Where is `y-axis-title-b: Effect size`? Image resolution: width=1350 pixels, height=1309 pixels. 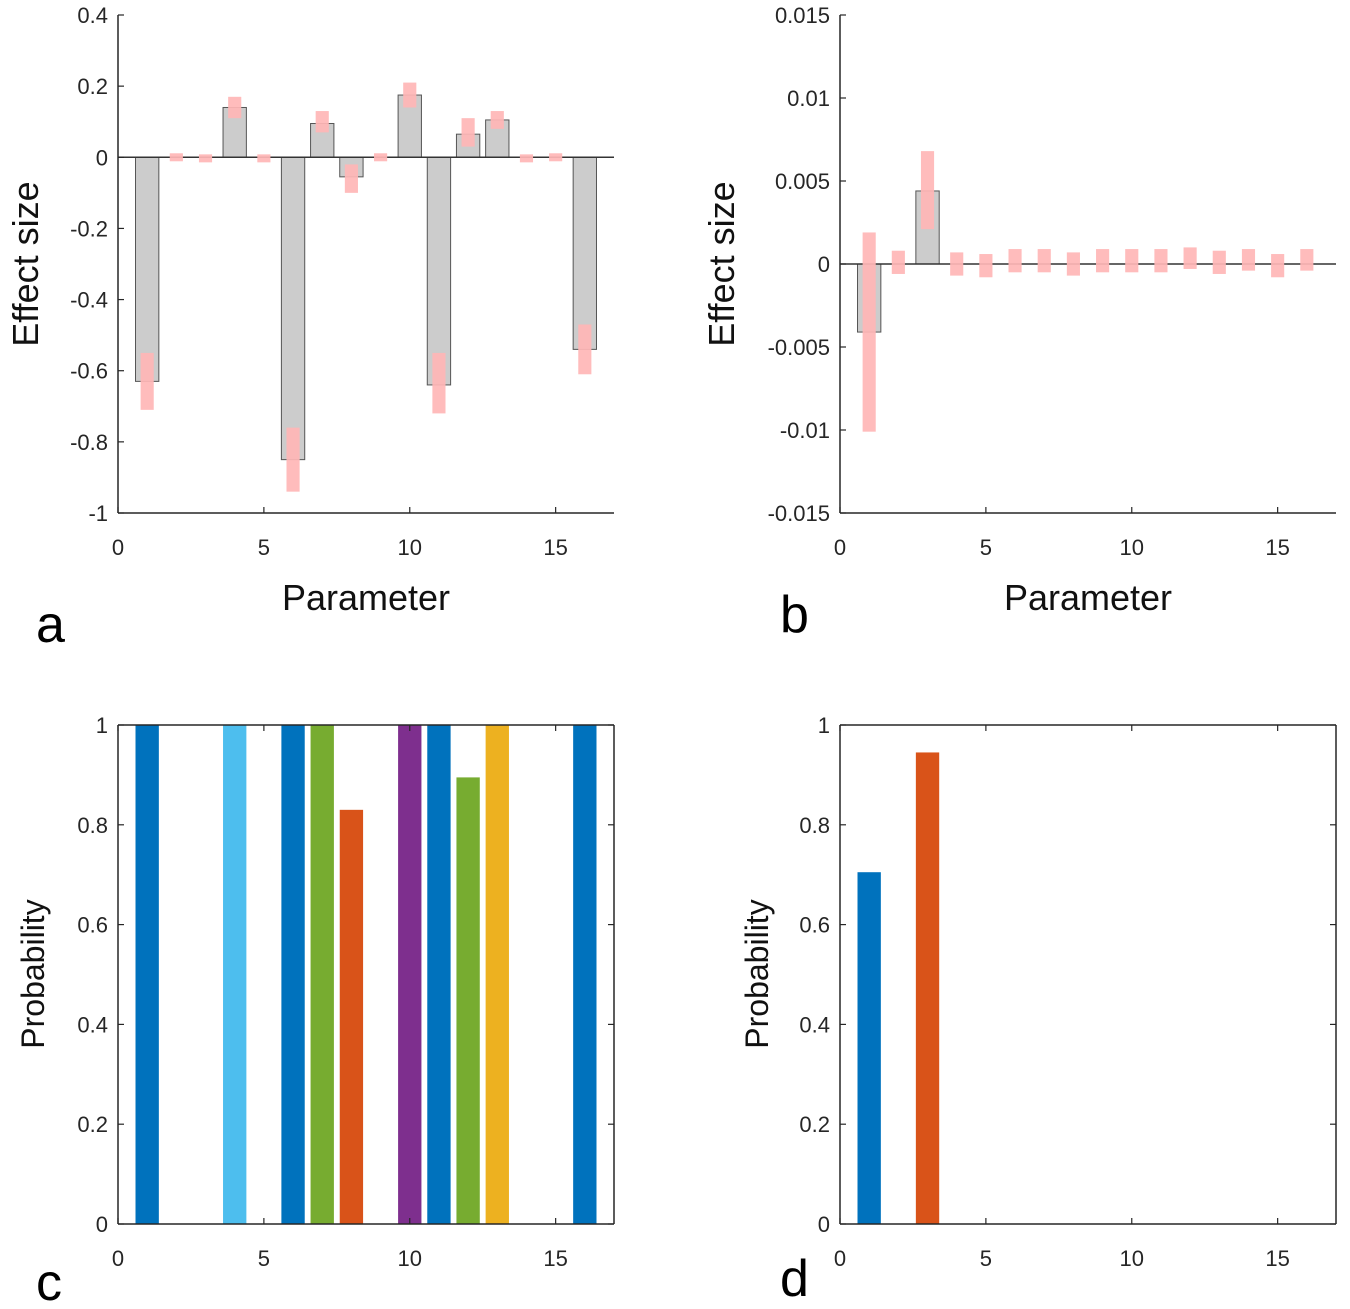 y-axis-title-b: Effect size is located at coordinates (721, 263).